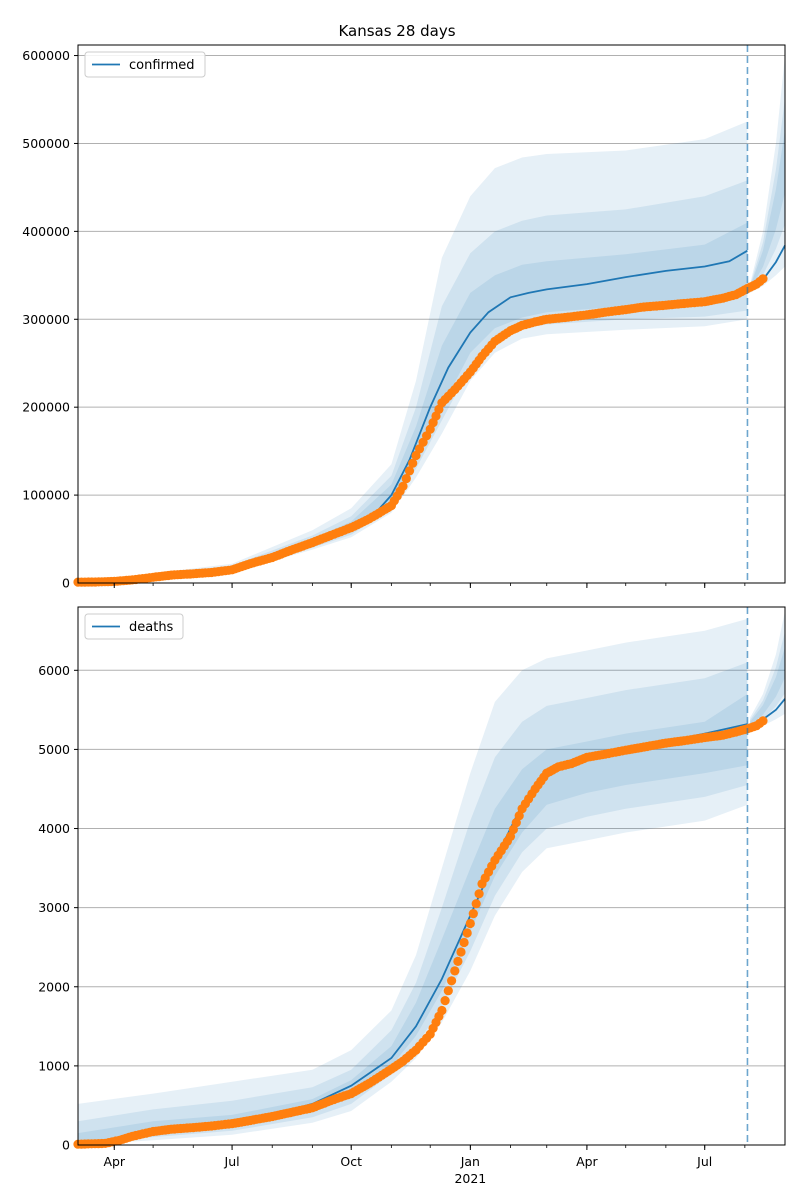 The height and width of the screenshot is (1200, 800). I want to click on y-tick-label: 4000, so click(54, 828).